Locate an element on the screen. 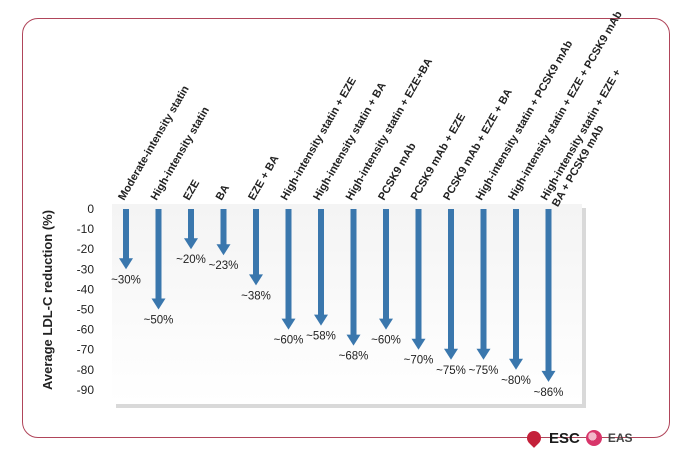 This screenshot has height=455, width=692. y-tick-label: -40 is located at coordinates (86, 289).